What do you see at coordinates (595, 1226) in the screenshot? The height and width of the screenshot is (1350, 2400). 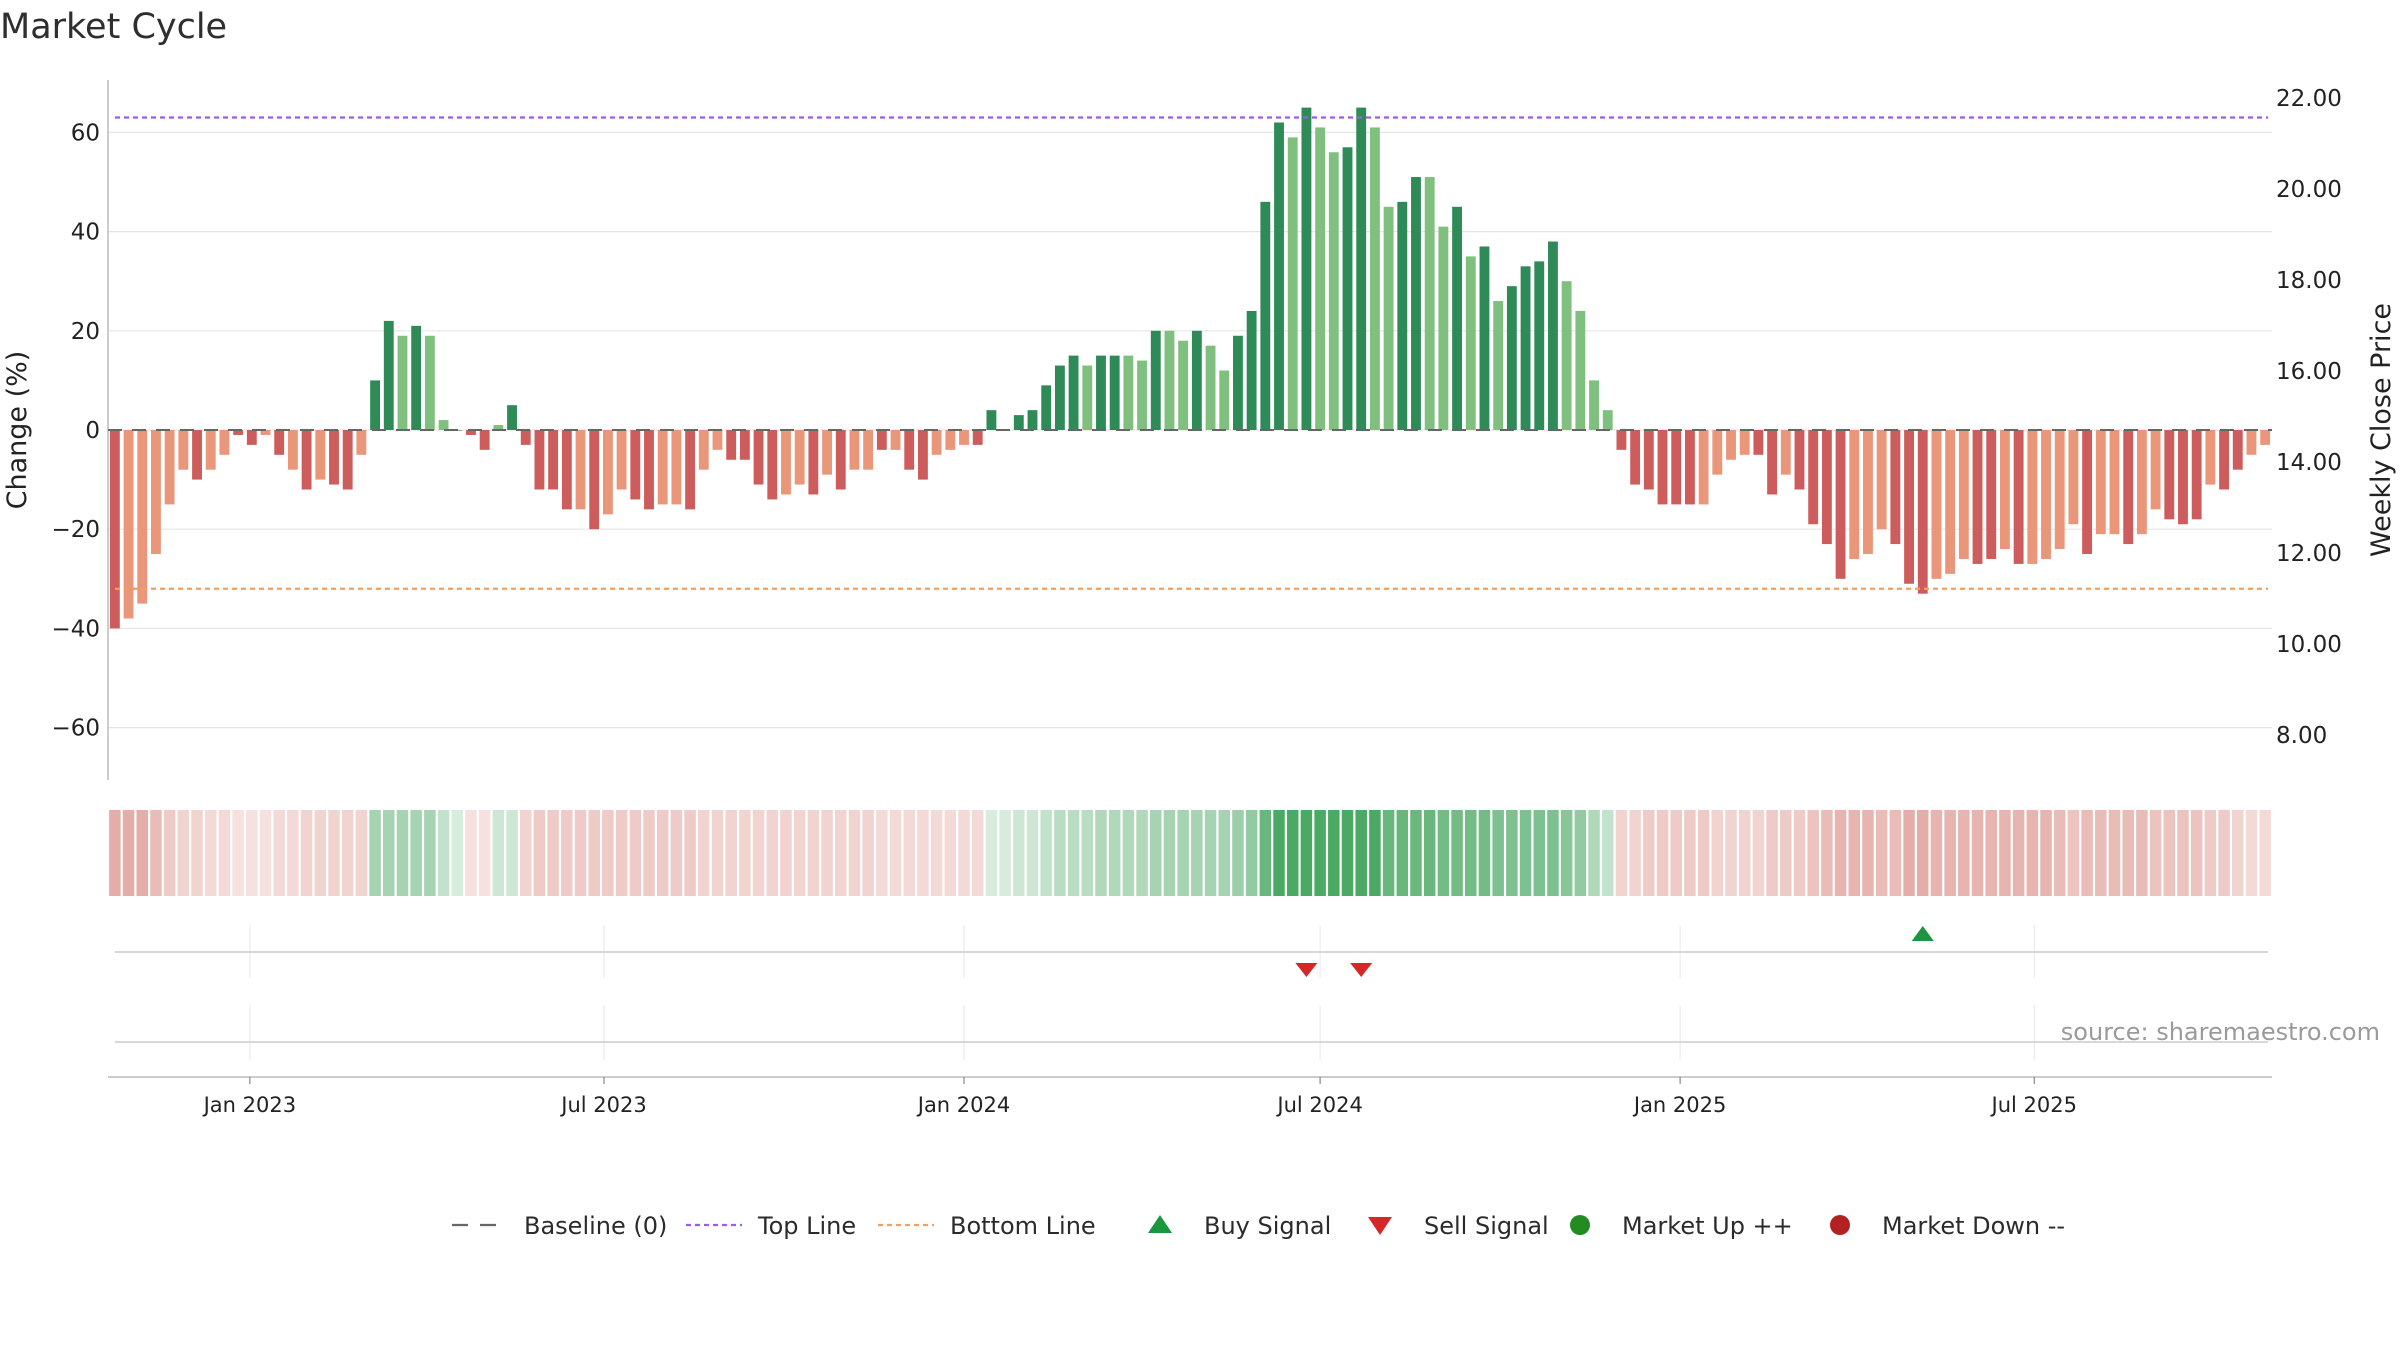 I see `legend-label: Baseline (0)` at bounding box center [595, 1226].